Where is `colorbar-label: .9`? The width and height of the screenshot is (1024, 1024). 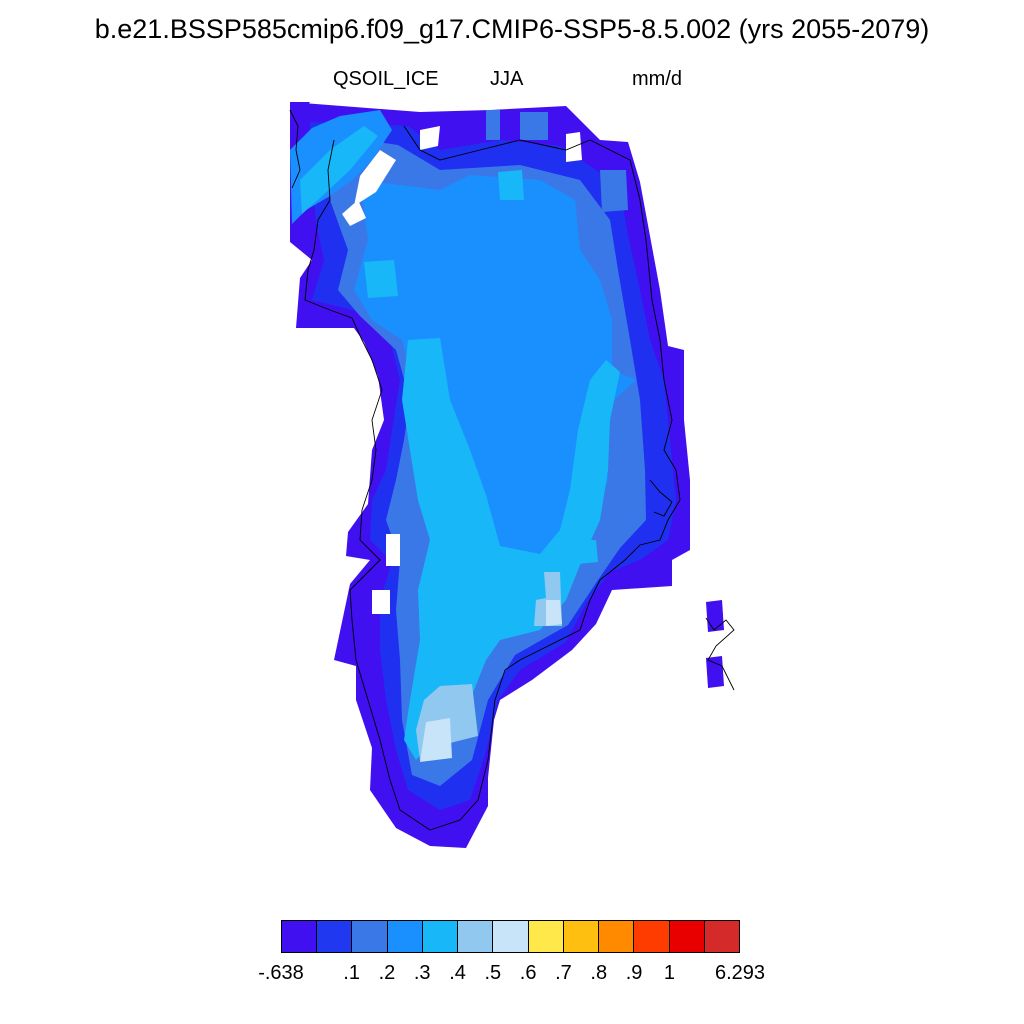 colorbar-label: .9 is located at coordinates (634, 973).